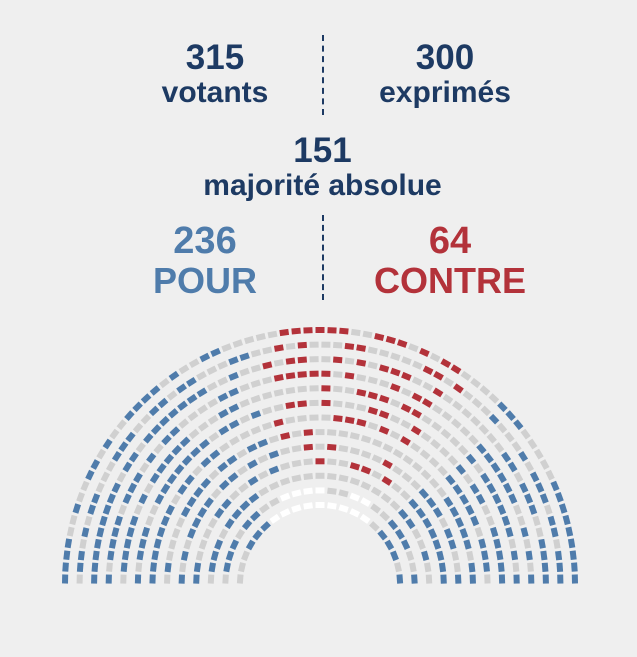 This screenshot has height=657, width=637. I want to click on exprimes-block: 300 exprimés, so click(445, 73).